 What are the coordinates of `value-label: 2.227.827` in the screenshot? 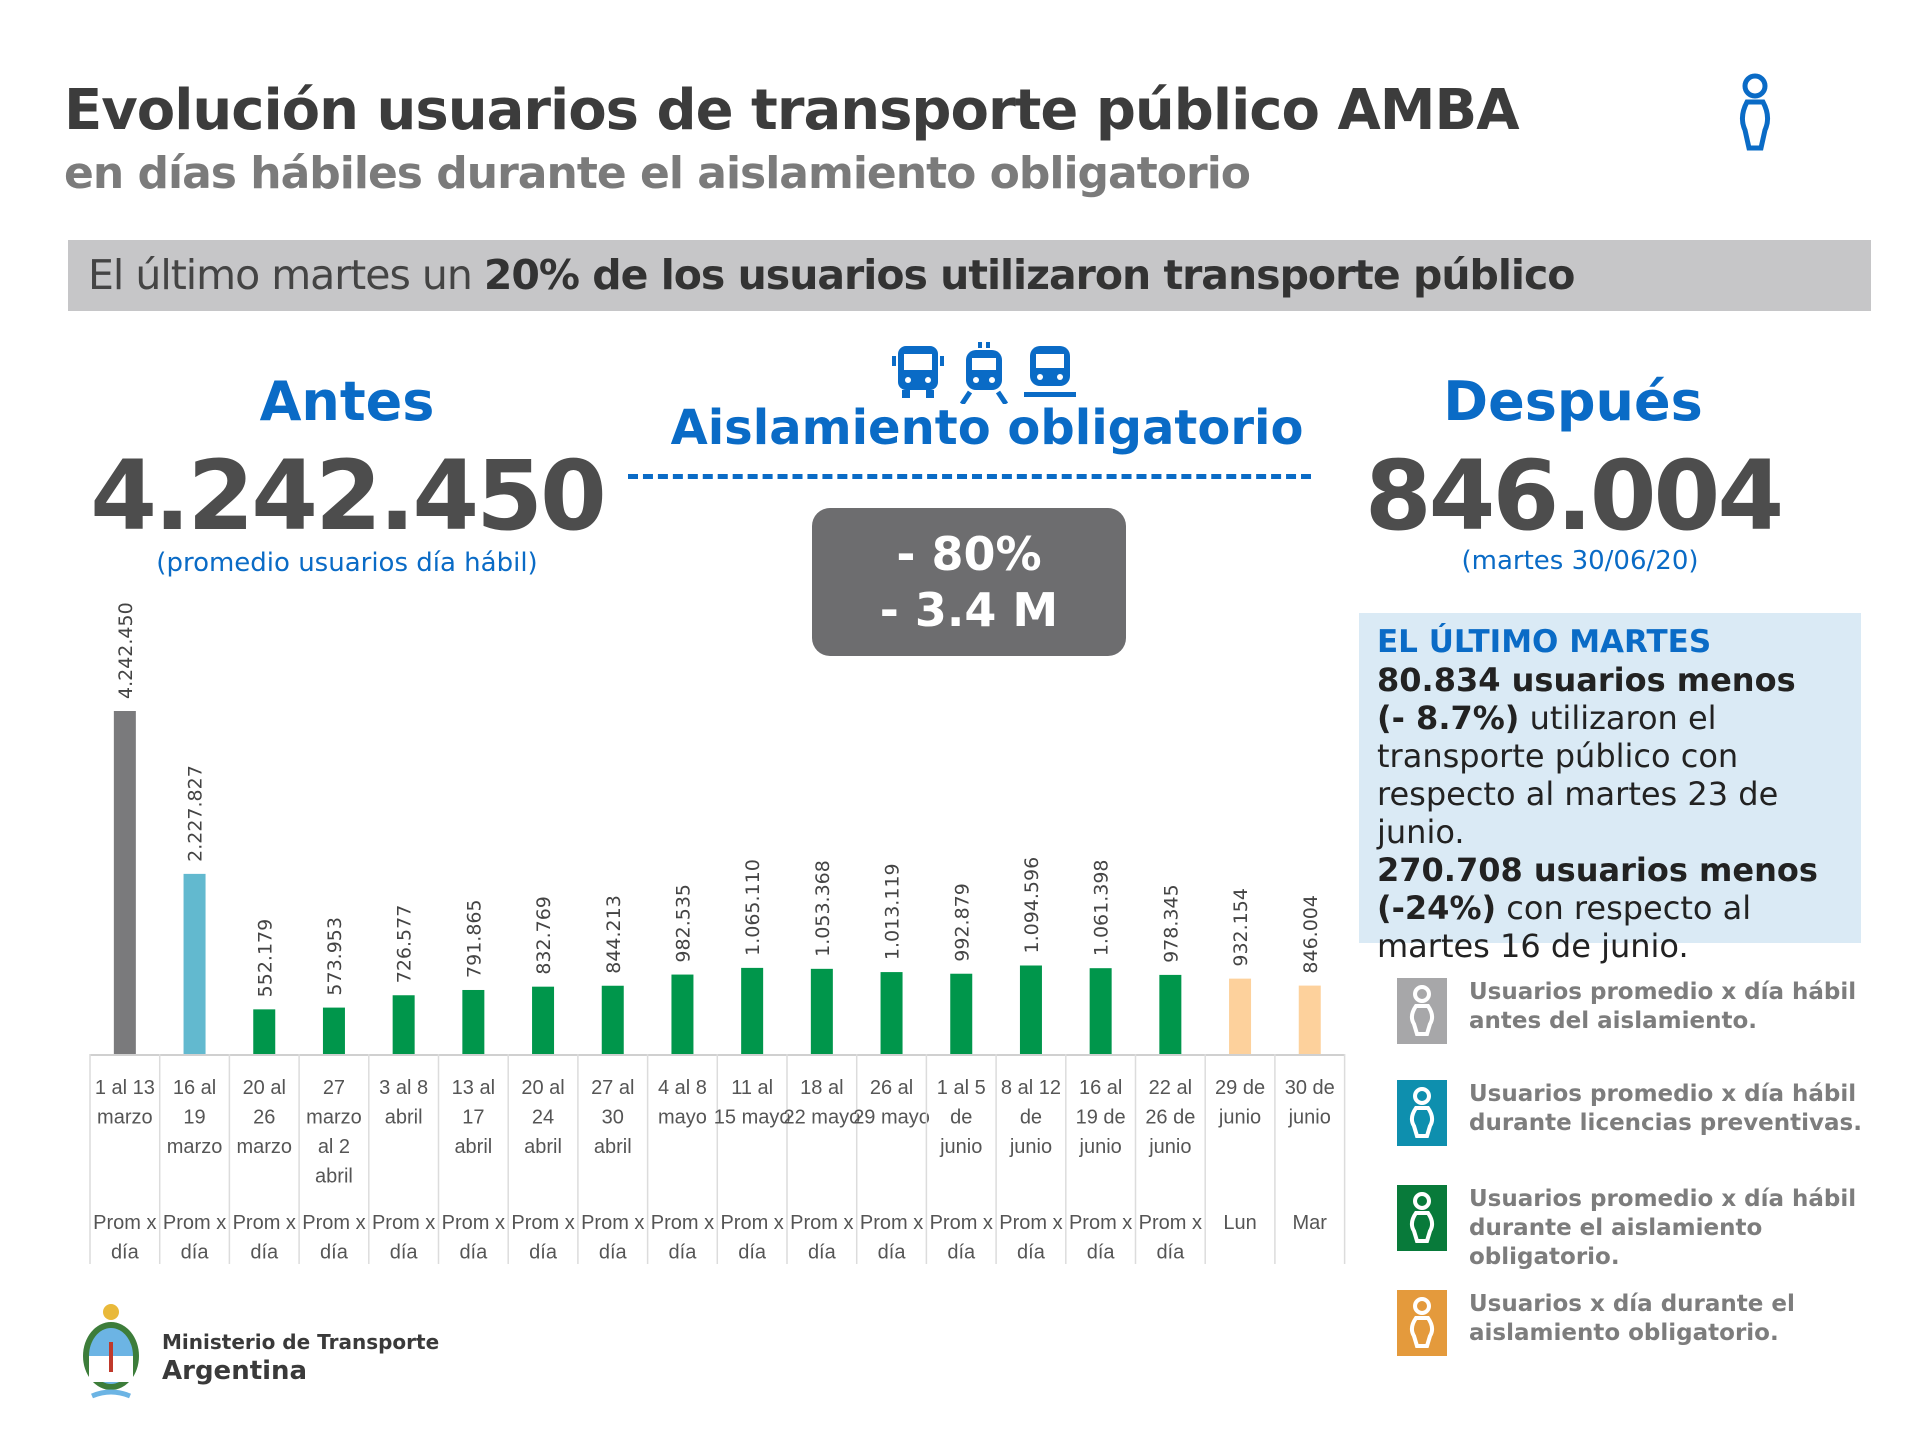 It's located at (196, 813).